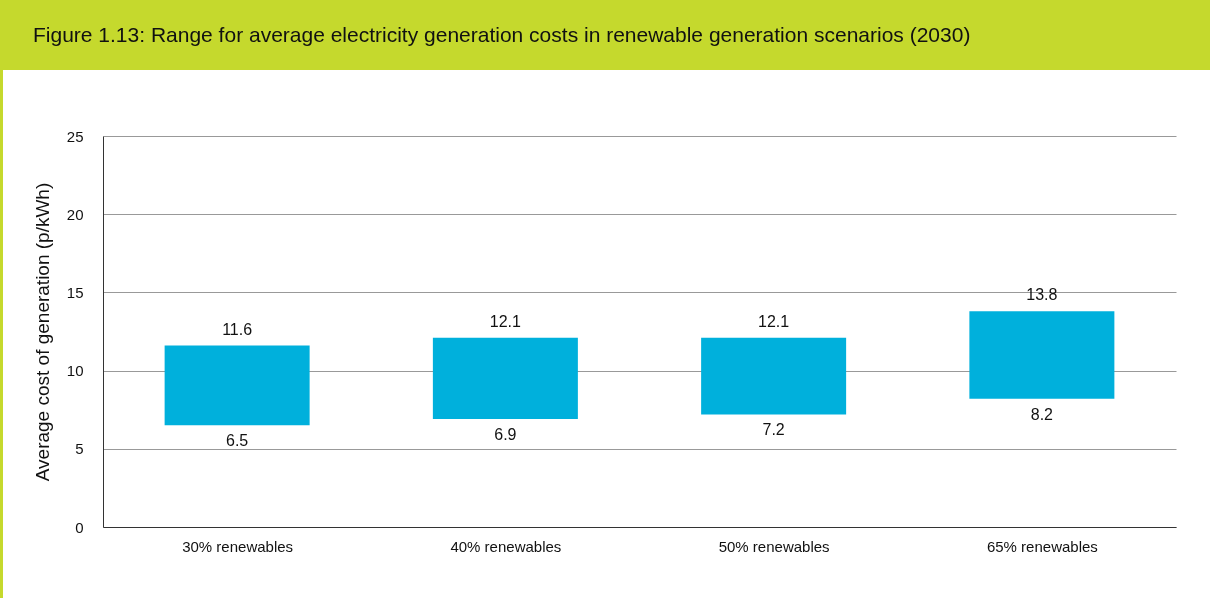 The image size is (1210, 598). What do you see at coordinates (42, 332) in the screenshot?
I see `y-axis-title: Average cost of generation (p/kWh)` at bounding box center [42, 332].